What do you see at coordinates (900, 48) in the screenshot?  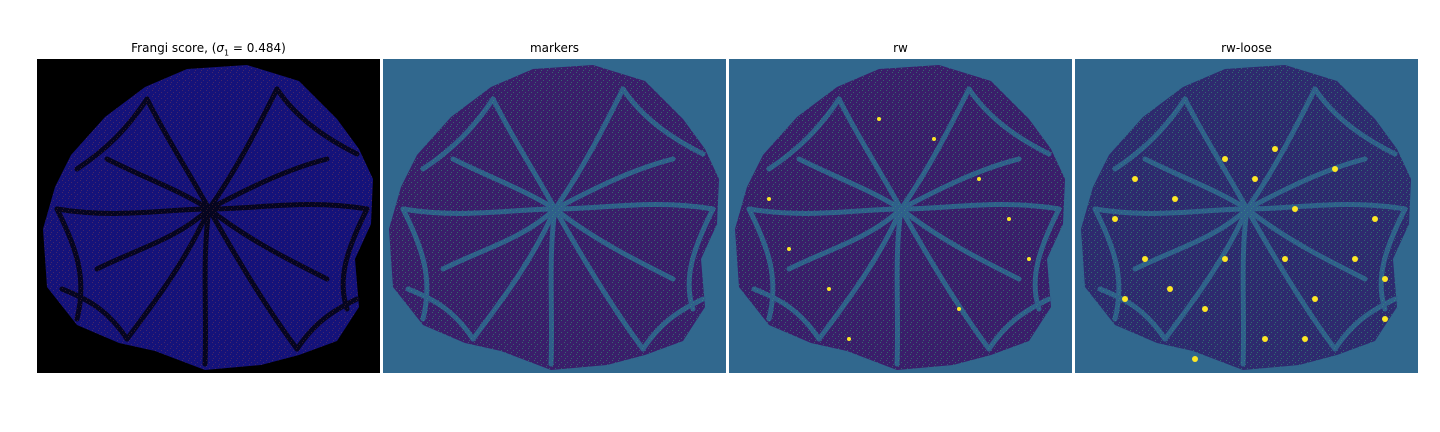 I see `panel-title-rw: rw` at bounding box center [900, 48].